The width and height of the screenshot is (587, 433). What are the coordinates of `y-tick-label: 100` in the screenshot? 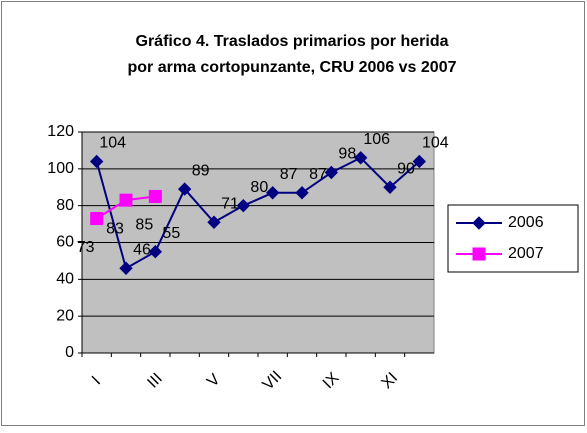 It's located at (60, 168).